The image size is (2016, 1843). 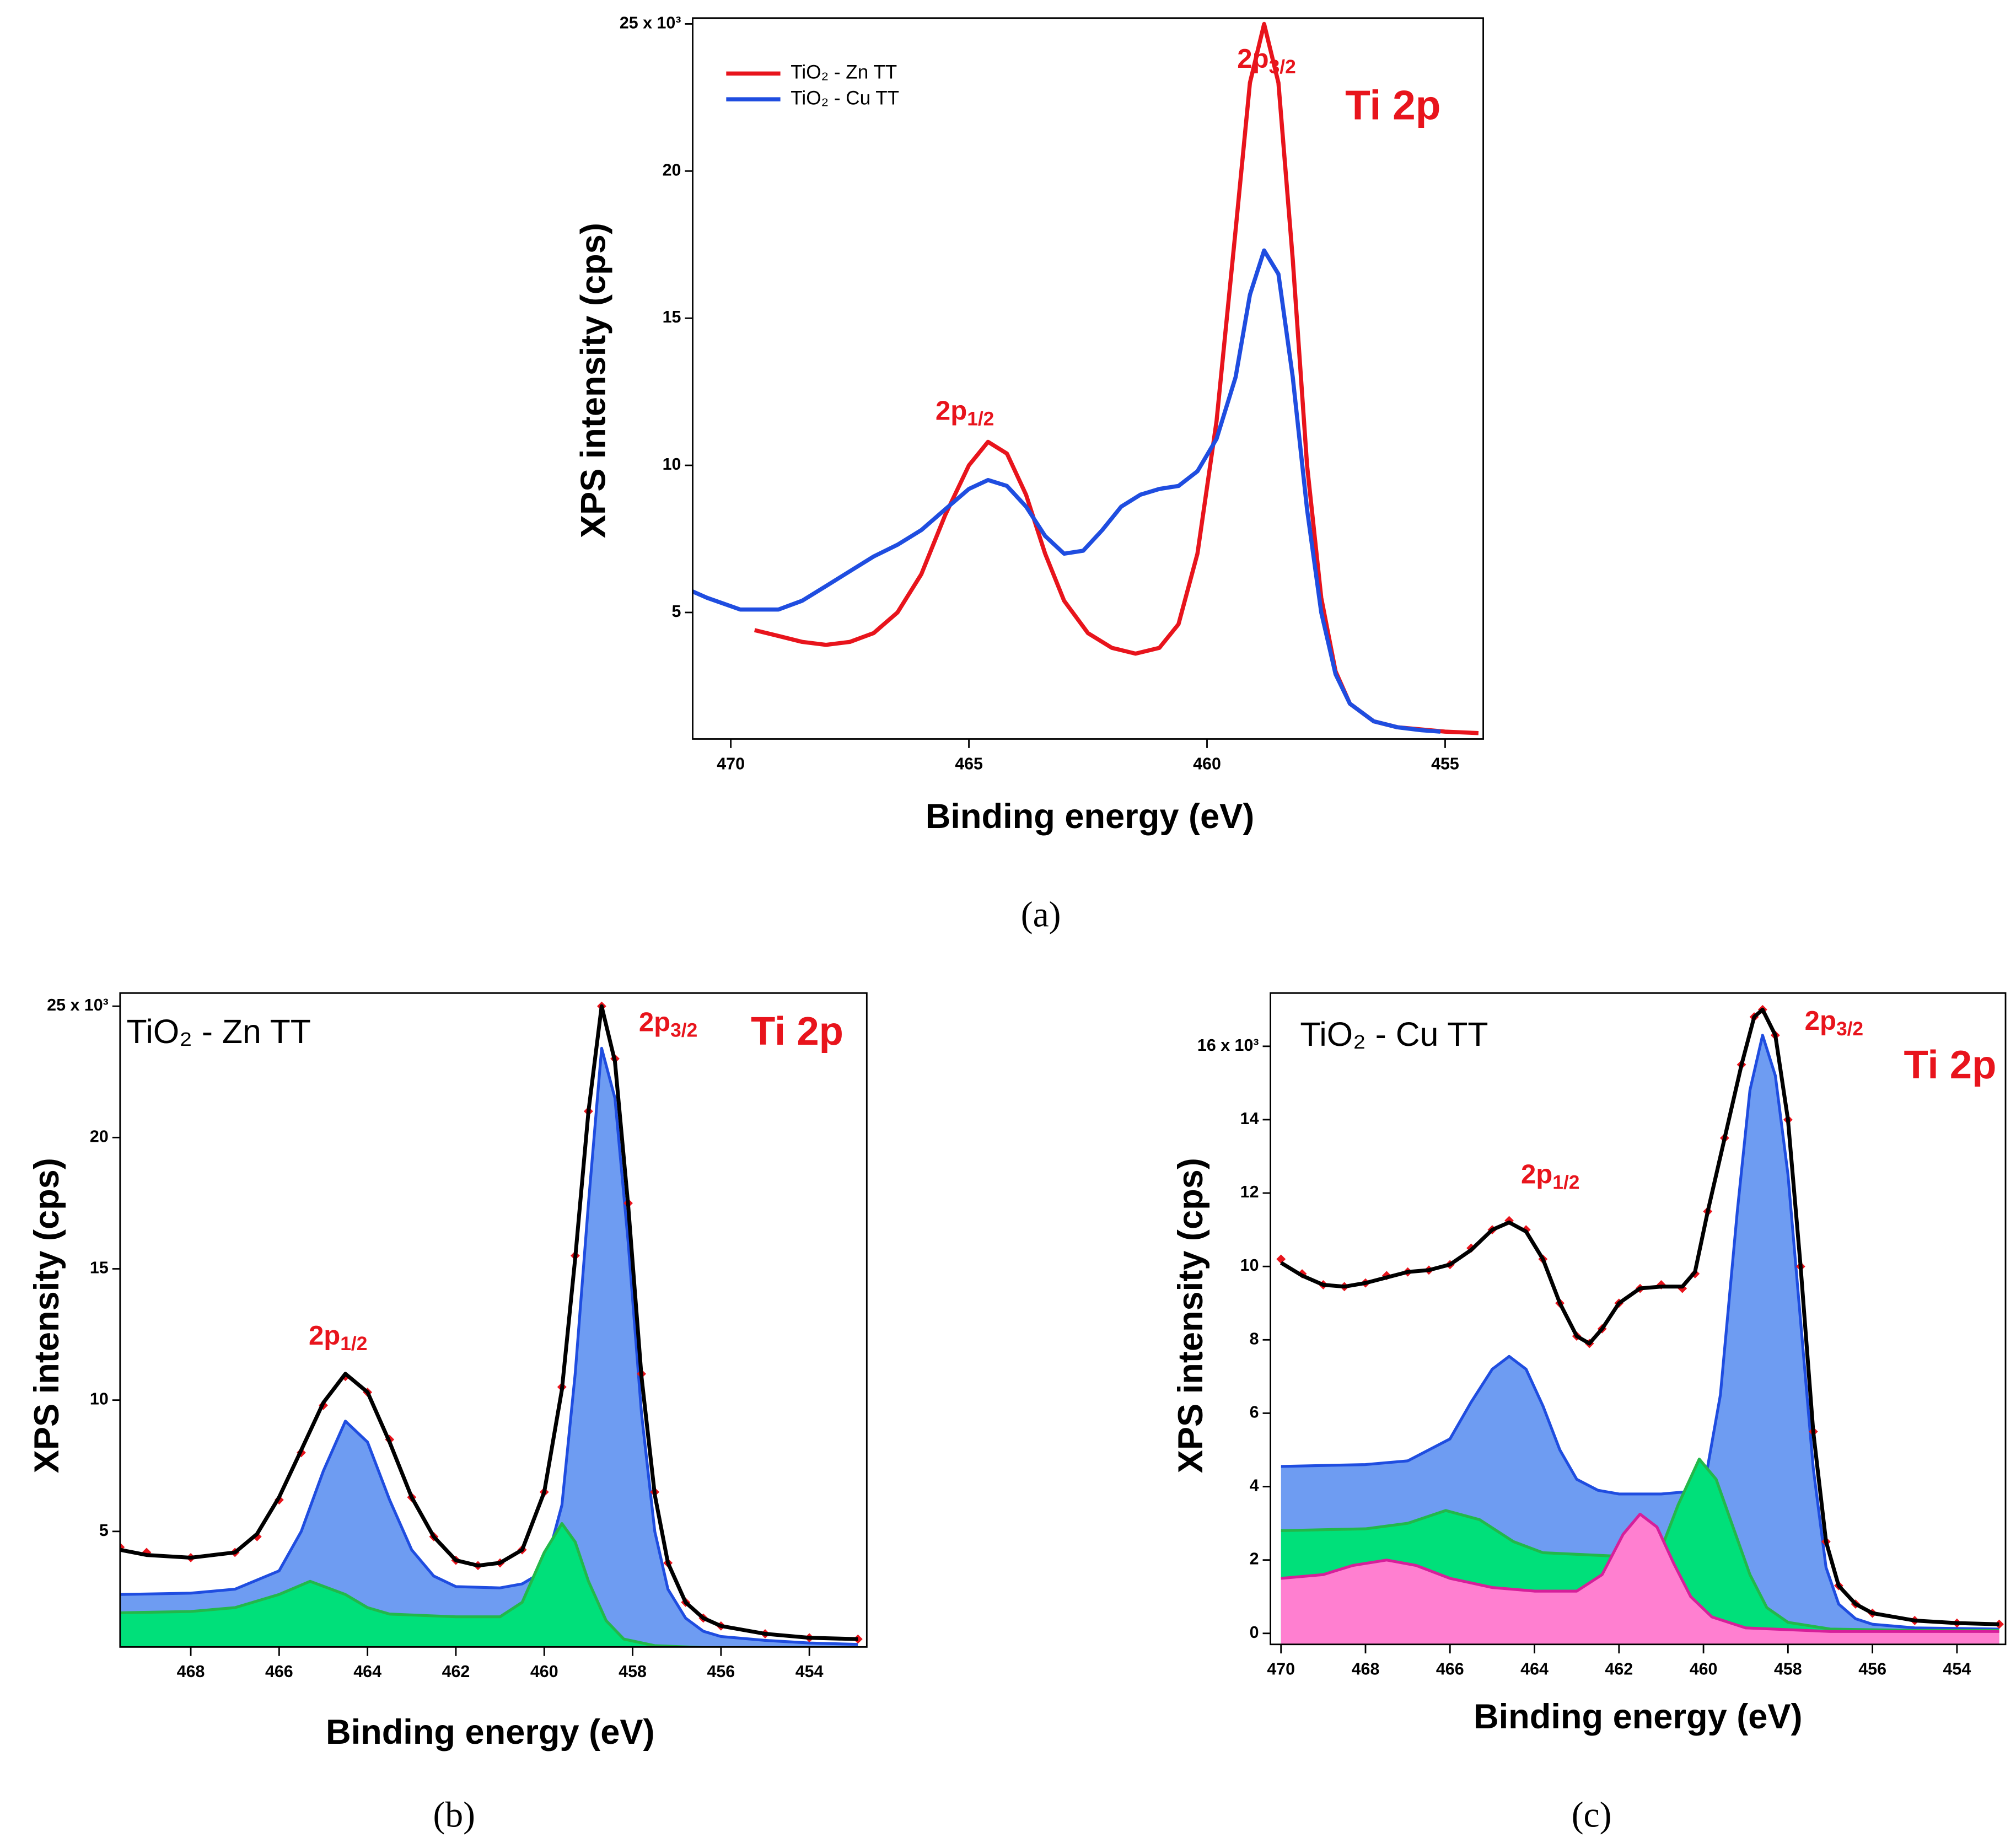 I want to click on annotation-text: TiO₂ - Zn TT, so click(x=219, y=1031).